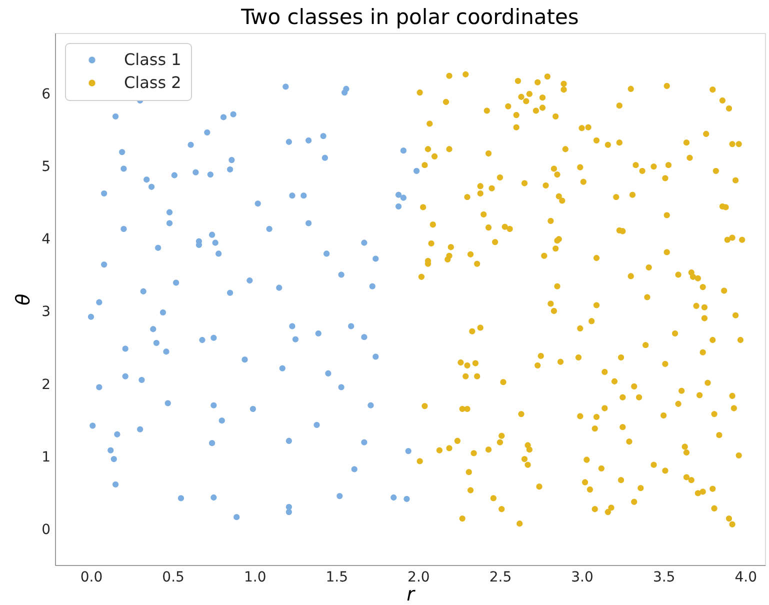  What do you see at coordinates (46, 384) in the screenshot?
I see `y-tick-label: 2` at bounding box center [46, 384].